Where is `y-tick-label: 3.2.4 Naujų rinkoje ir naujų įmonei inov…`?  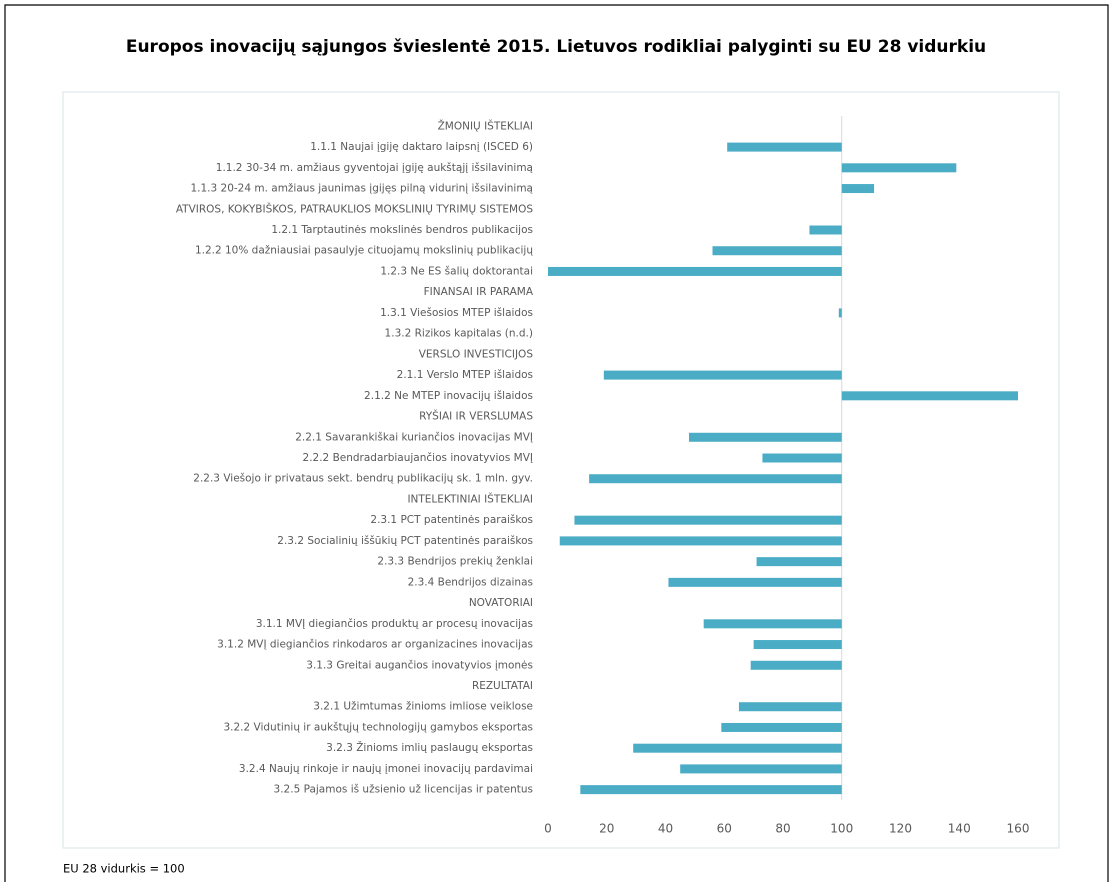
y-tick-label: 3.2.4 Naujų rinkoje ir naujų įmonei inov… is located at coordinates (386, 769).